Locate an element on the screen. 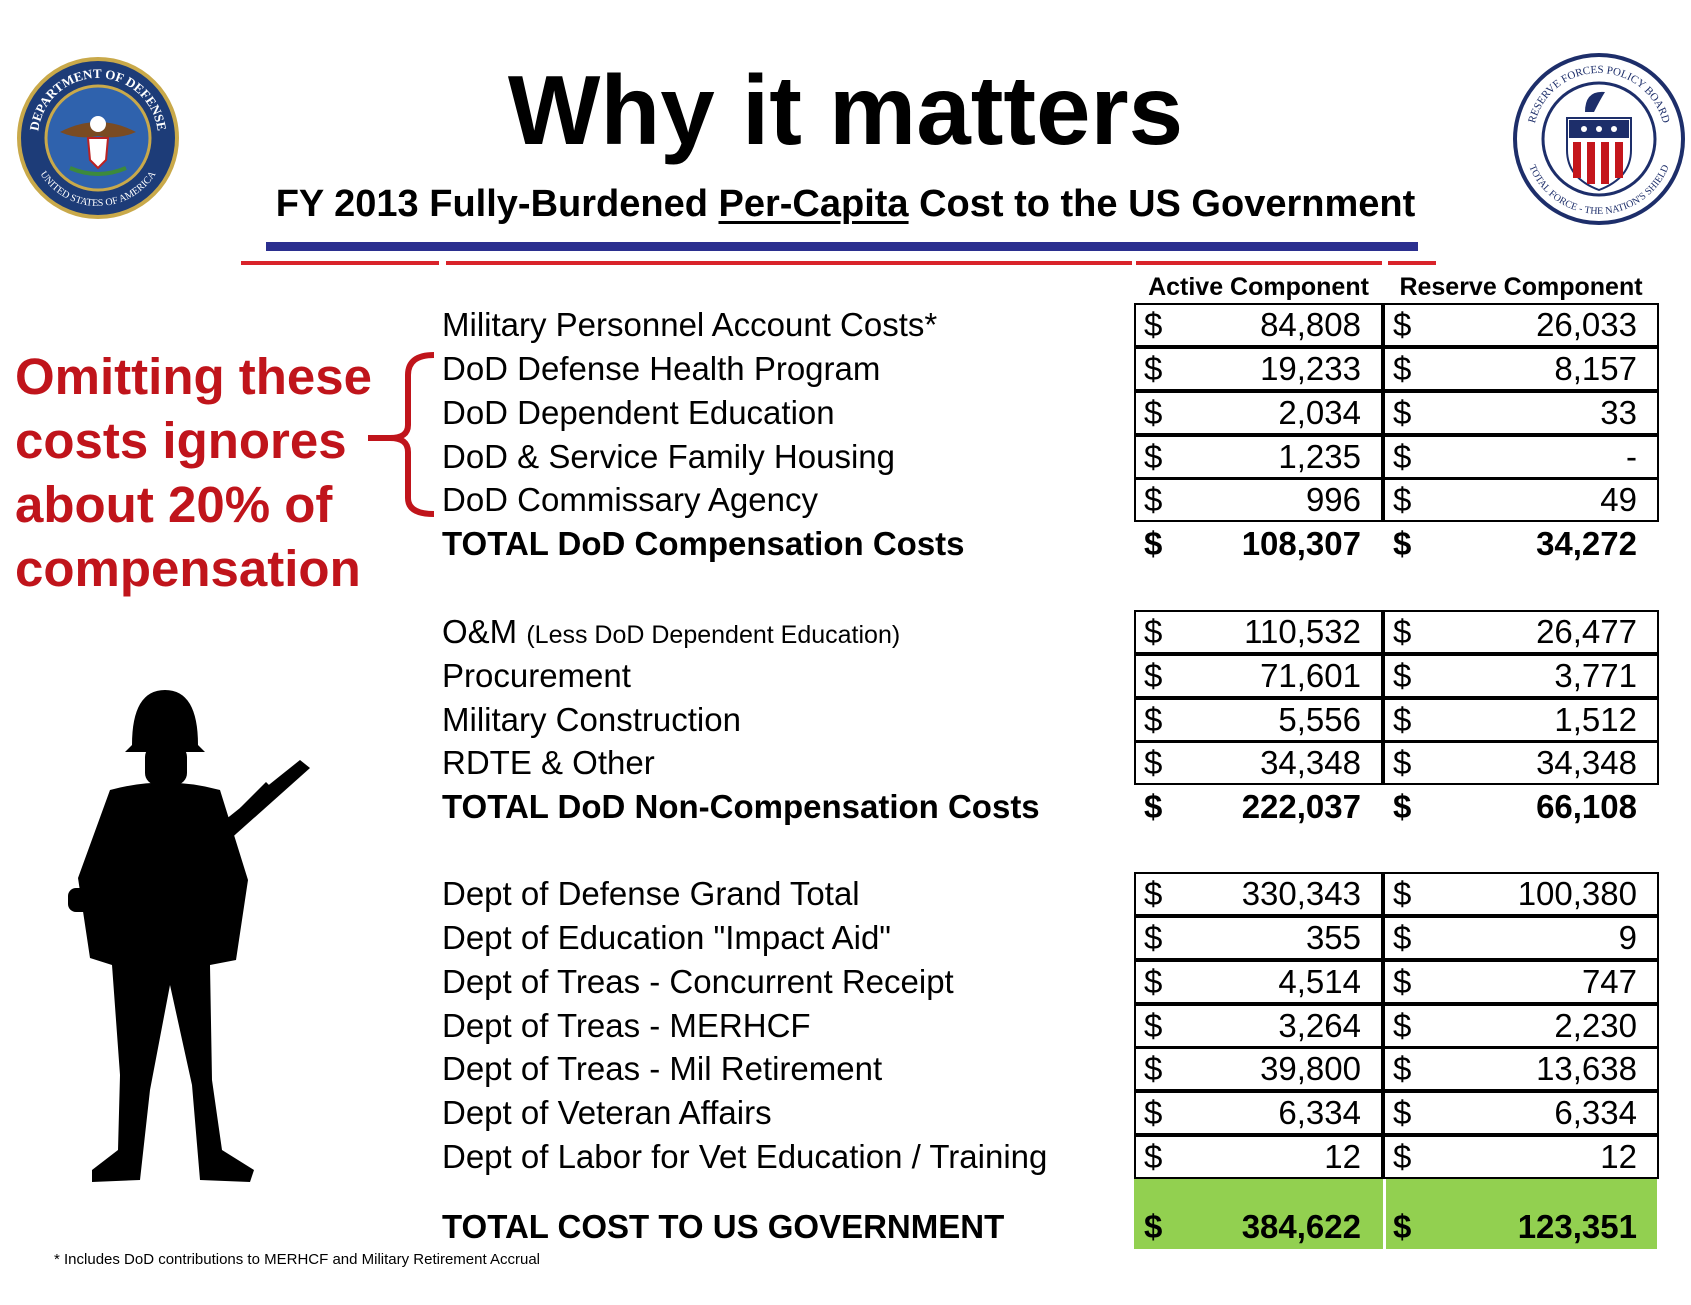 This screenshot has width=1691, height=1305. row-label-note: (Less DoD Dependent Education) is located at coordinates (713, 634).